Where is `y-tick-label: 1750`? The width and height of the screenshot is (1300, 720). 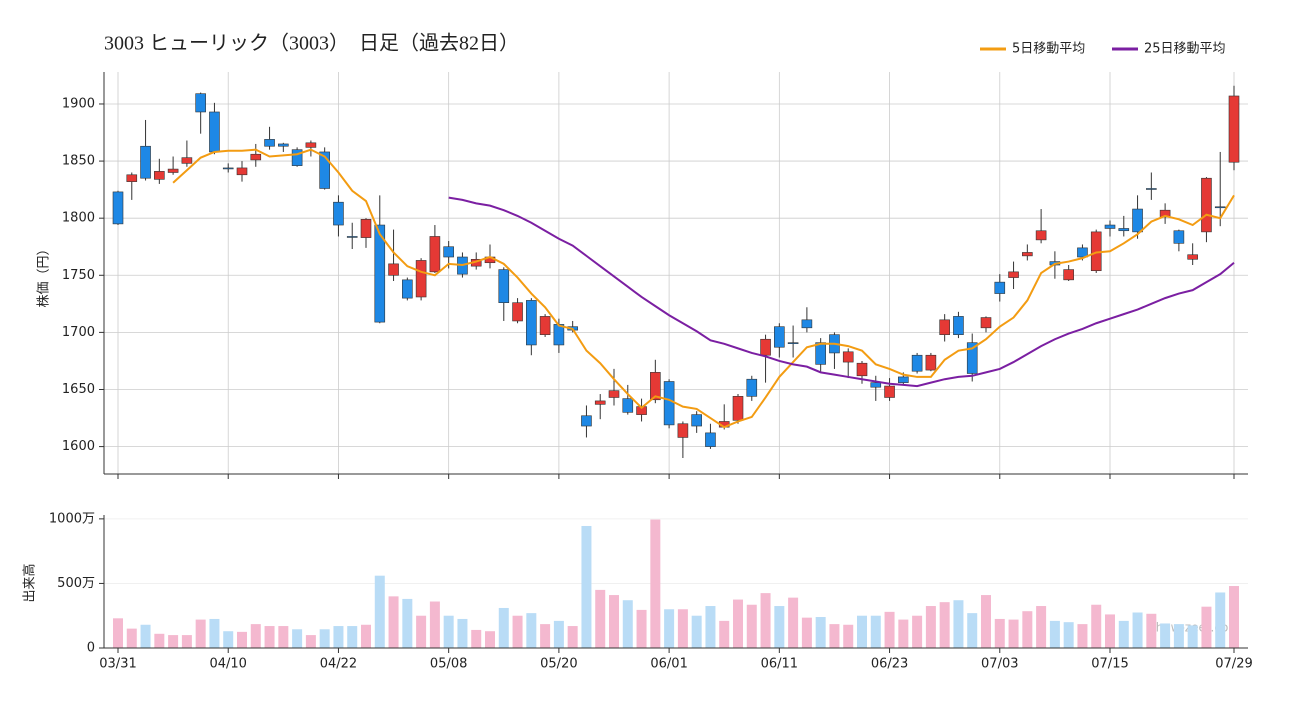 y-tick-label: 1750 is located at coordinates (78, 275).